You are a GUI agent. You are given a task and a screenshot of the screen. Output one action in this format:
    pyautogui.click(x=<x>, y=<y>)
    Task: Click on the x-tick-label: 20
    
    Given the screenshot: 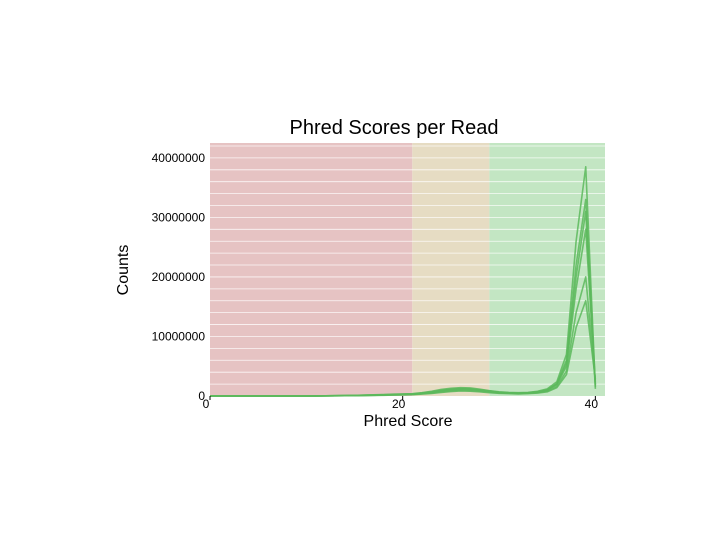 What is the action you would take?
    pyautogui.click(x=399, y=404)
    